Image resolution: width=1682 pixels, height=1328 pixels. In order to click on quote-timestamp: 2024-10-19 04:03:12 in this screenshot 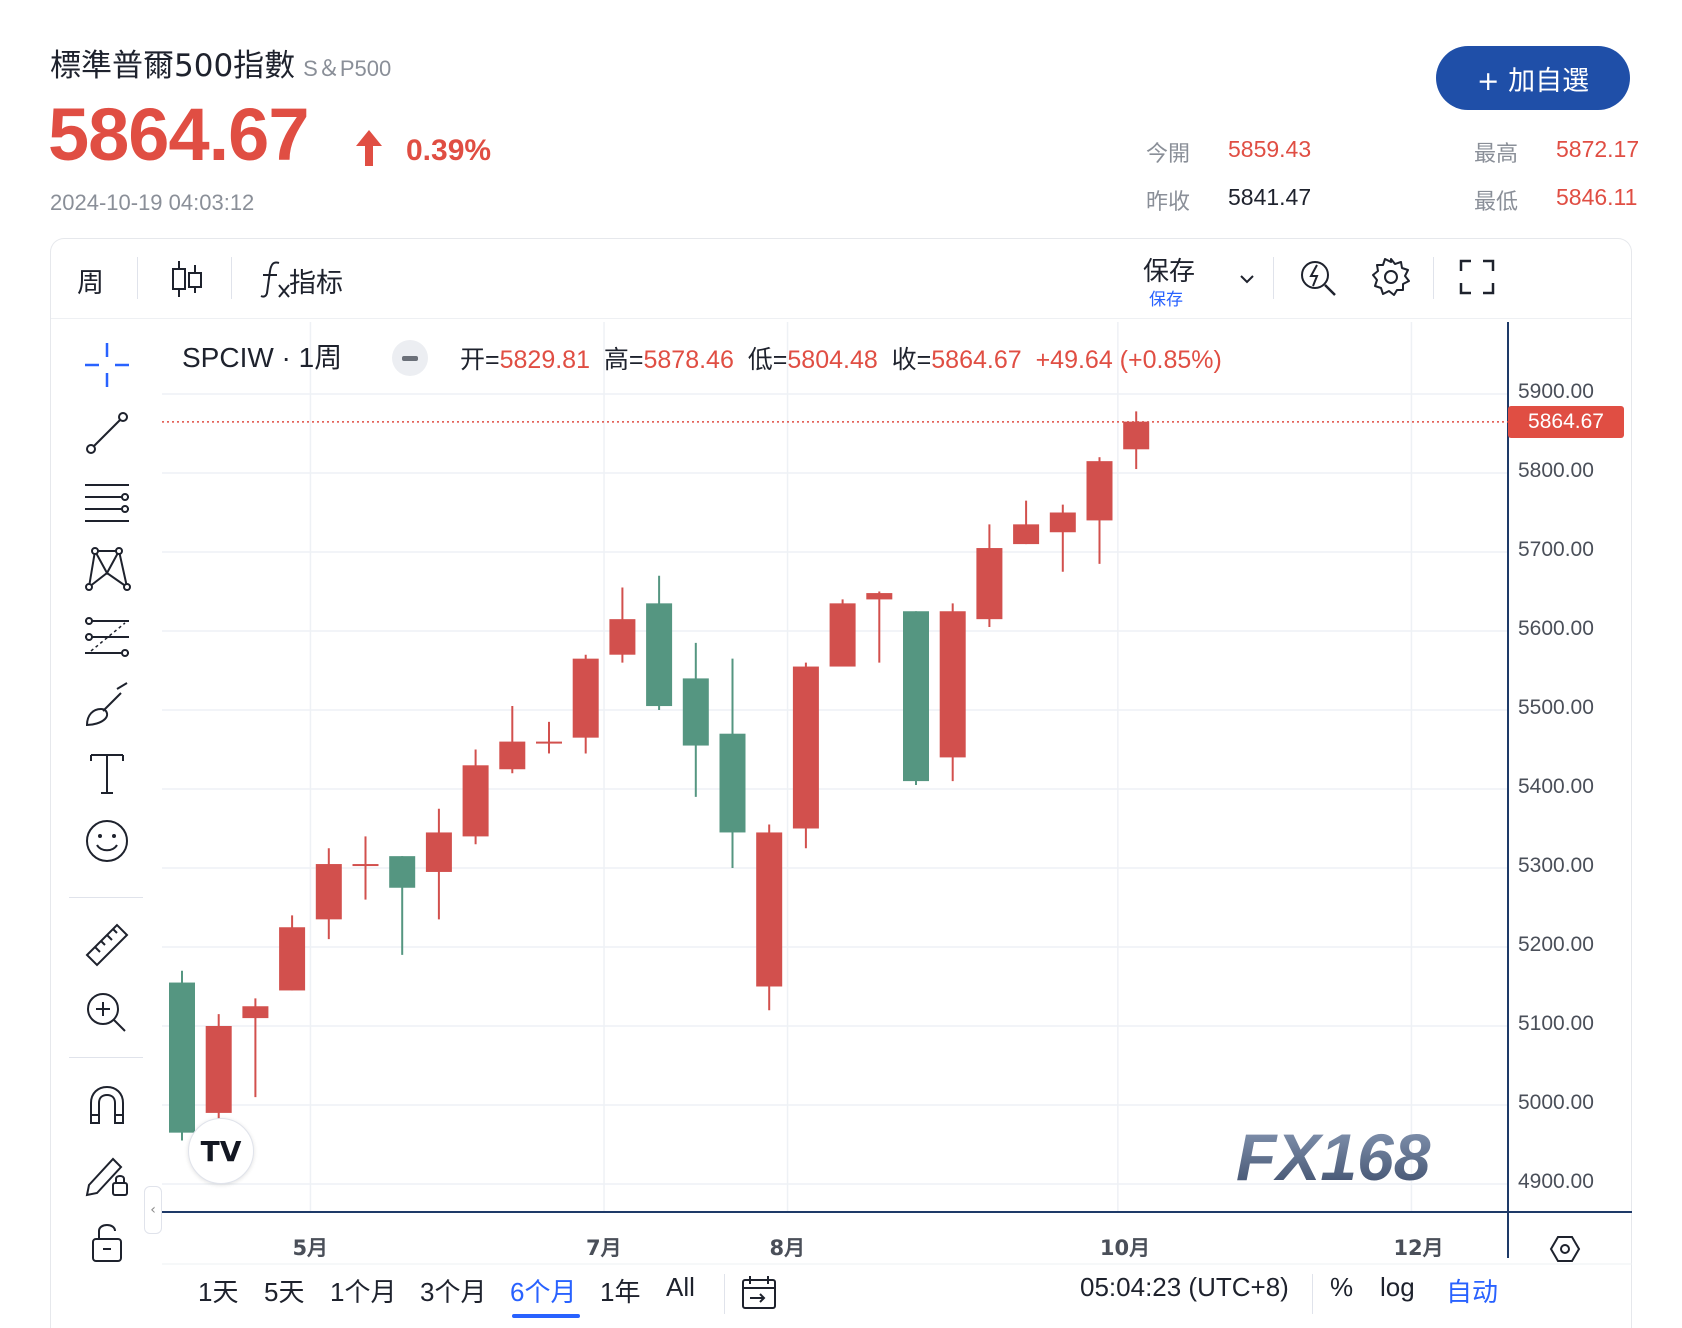, I will do `click(152, 202)`.